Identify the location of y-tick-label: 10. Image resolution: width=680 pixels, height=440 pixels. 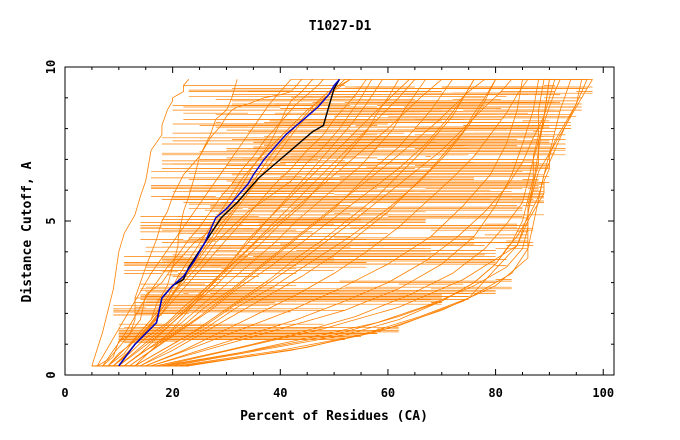
(51, 67).